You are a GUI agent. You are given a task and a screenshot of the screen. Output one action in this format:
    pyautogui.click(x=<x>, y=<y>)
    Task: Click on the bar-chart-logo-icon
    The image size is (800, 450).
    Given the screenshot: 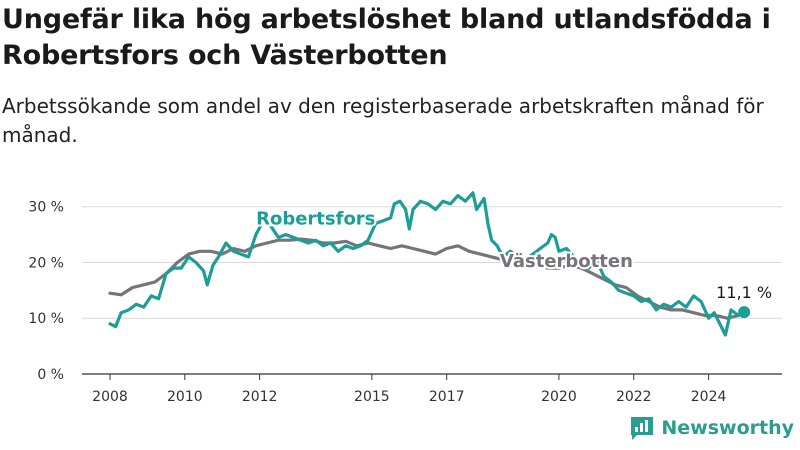 What is the action you would take?
    pyautogui.click(x=642, y=428)
    